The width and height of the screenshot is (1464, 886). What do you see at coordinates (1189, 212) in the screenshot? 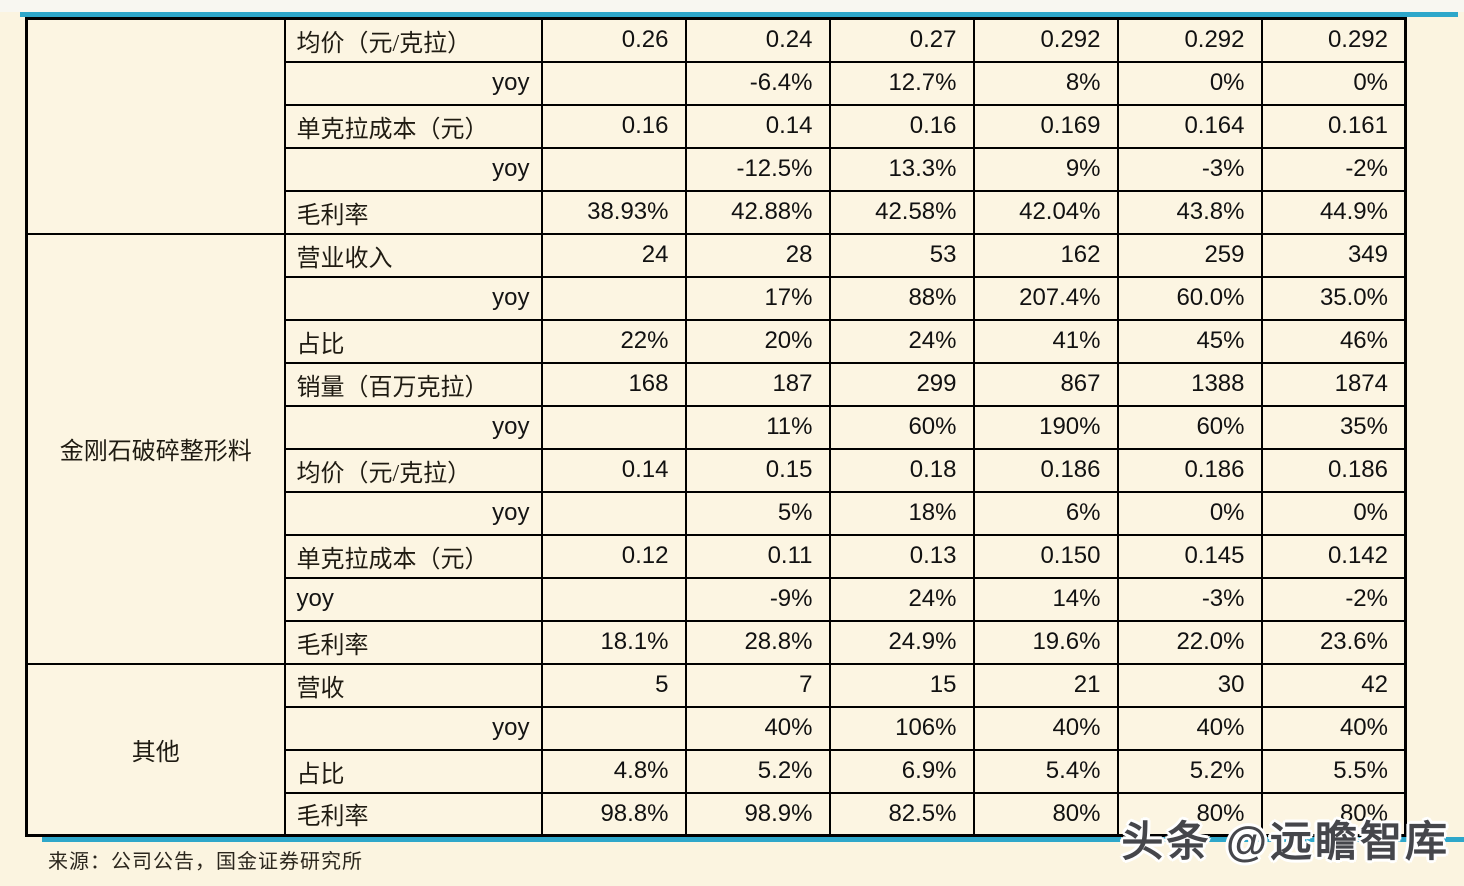
I see `value-cell: 43.8%` at bounding box center [1189, 212].